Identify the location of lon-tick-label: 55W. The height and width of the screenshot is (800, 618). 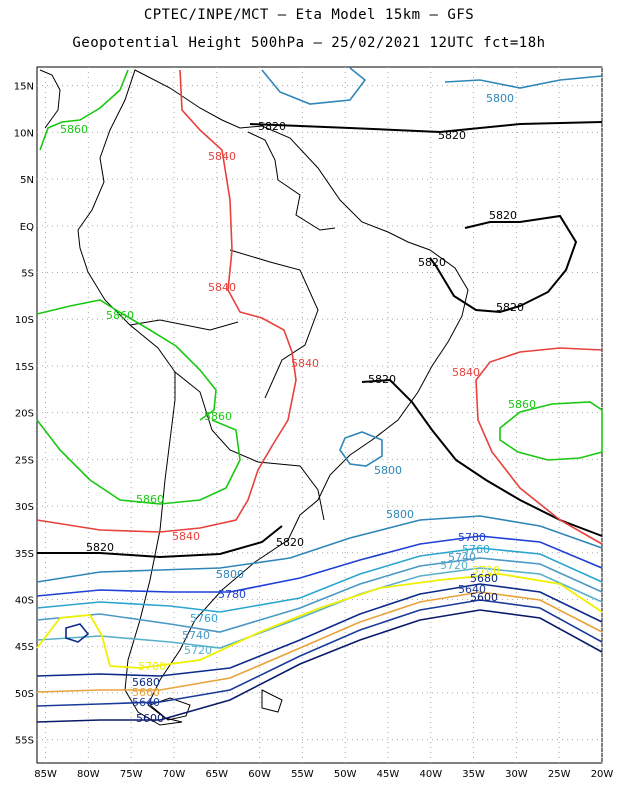
(302, 774).